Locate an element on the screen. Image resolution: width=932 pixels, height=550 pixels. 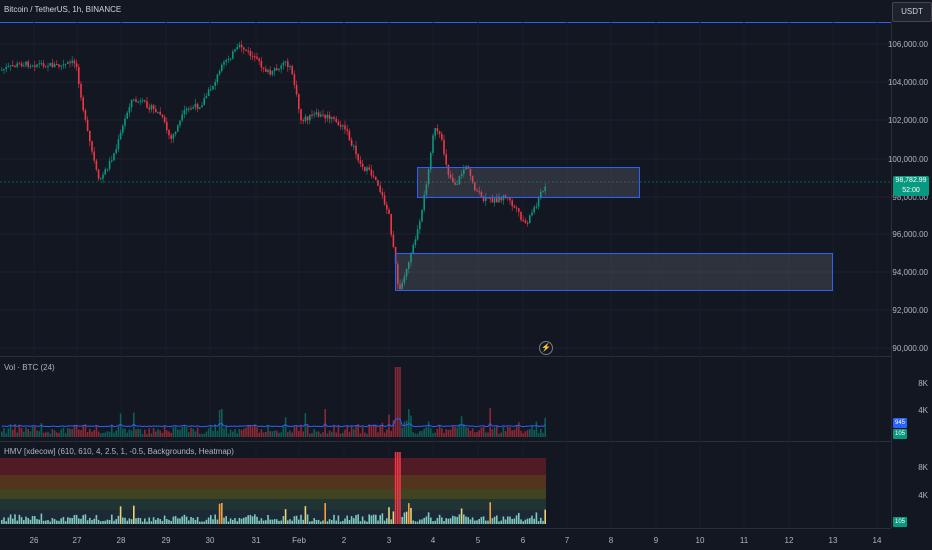
symbol-title: Bitcoin / TetherUS, 1h, BINANCE is located at coordinates (63, 9).